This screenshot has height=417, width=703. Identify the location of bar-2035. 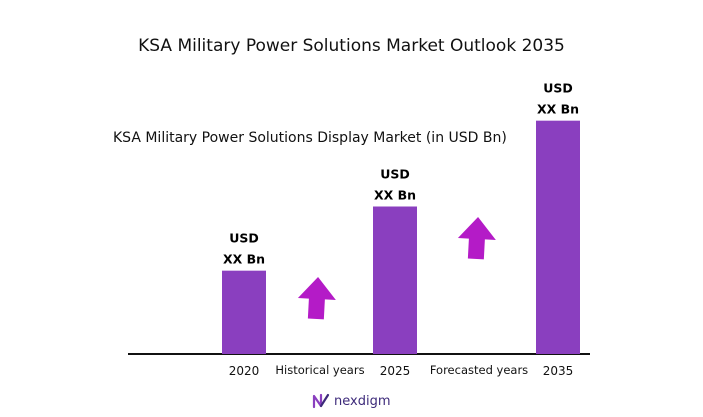
(558, 237).